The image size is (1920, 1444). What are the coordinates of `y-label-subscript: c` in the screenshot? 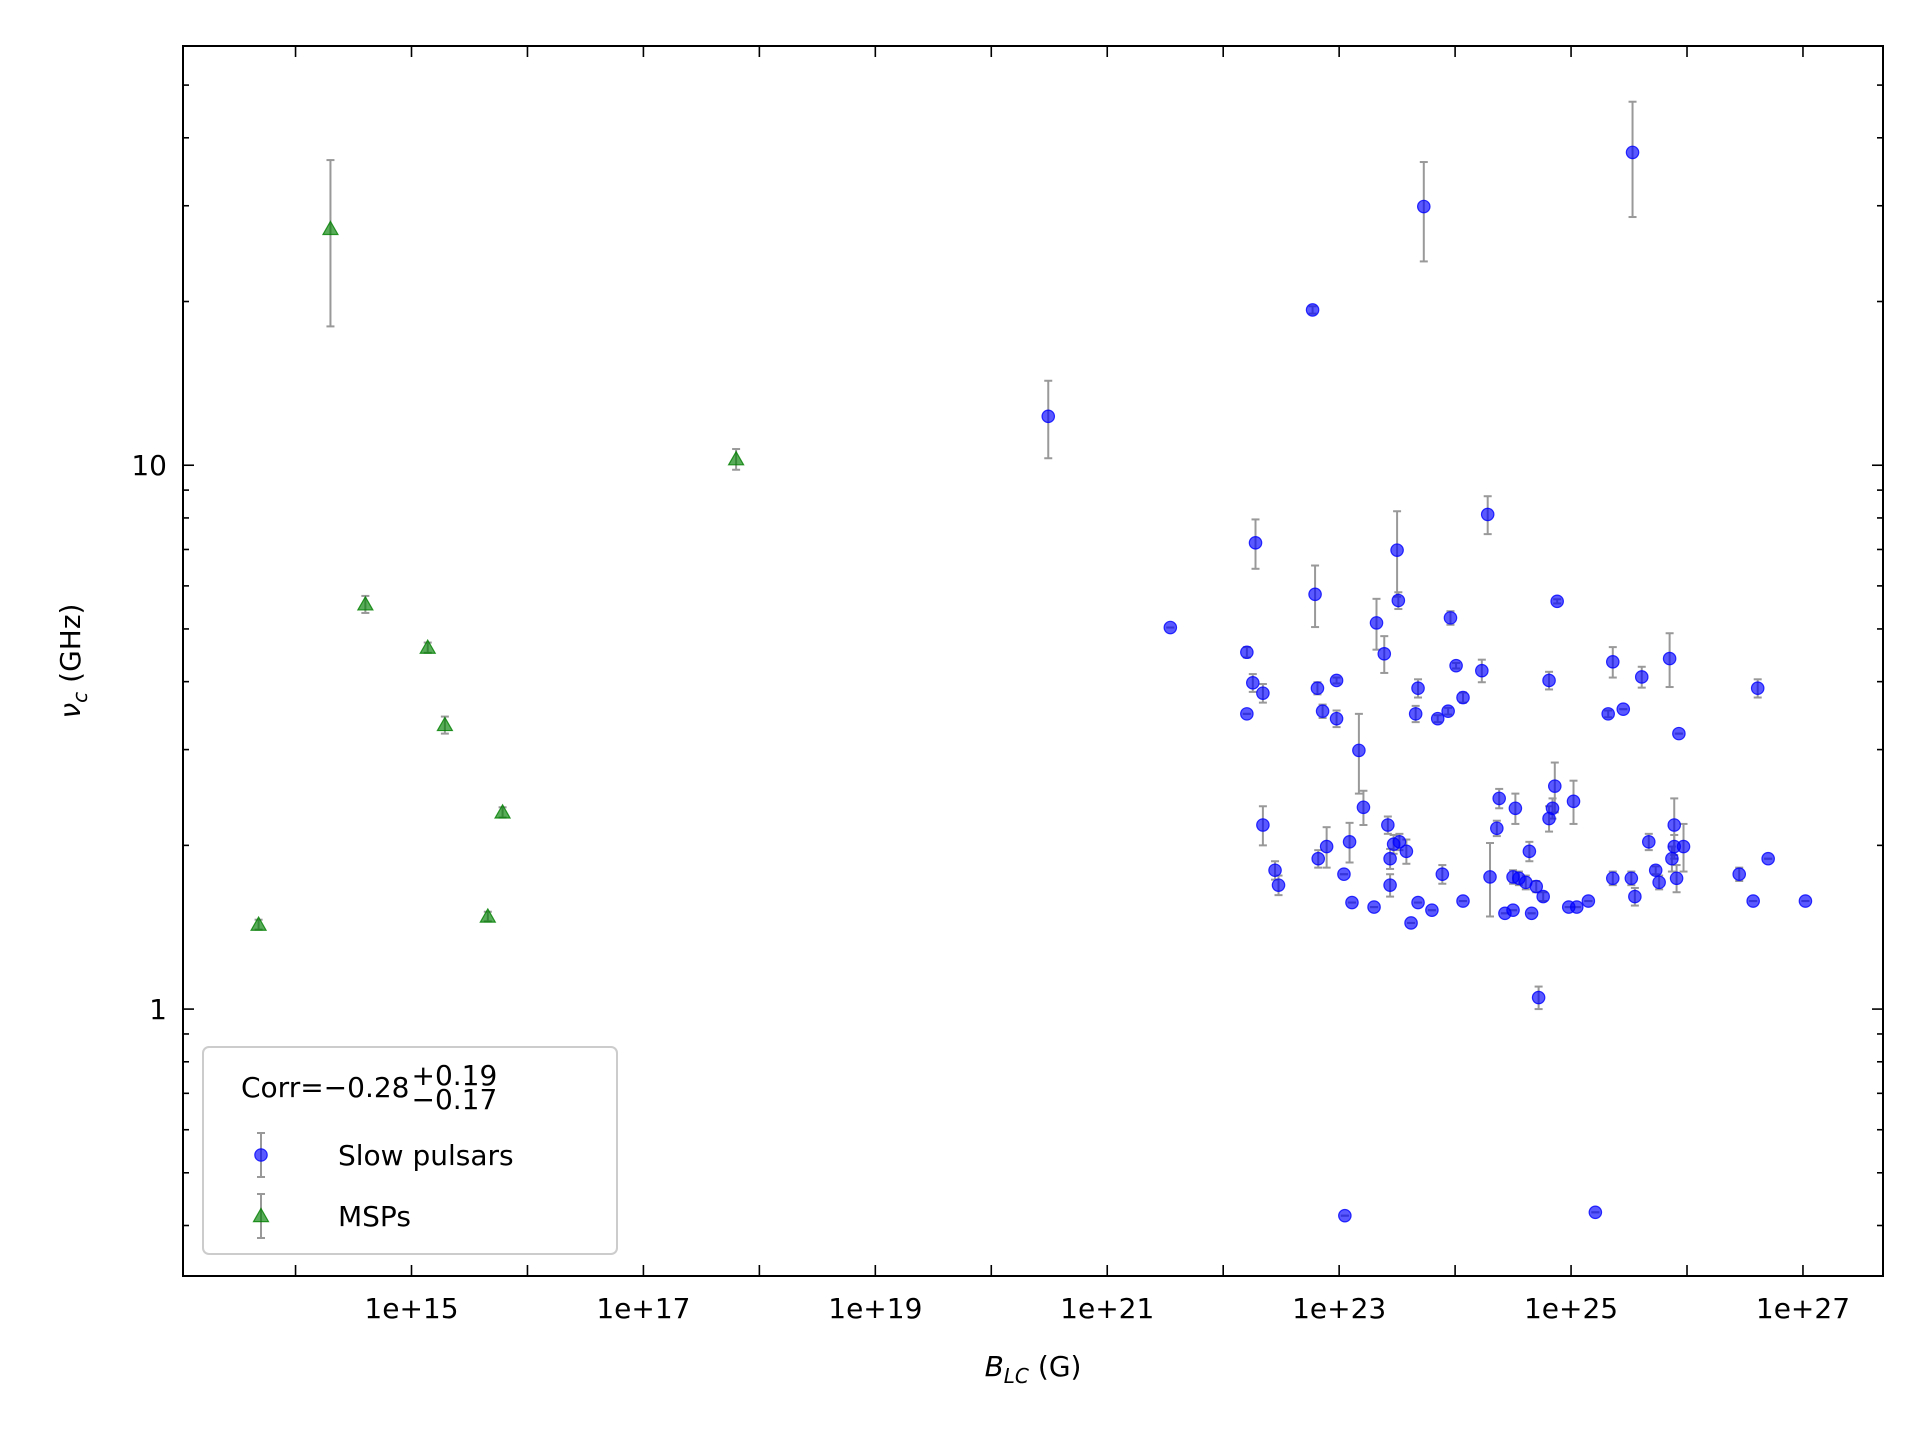 It's located at (80, 697).